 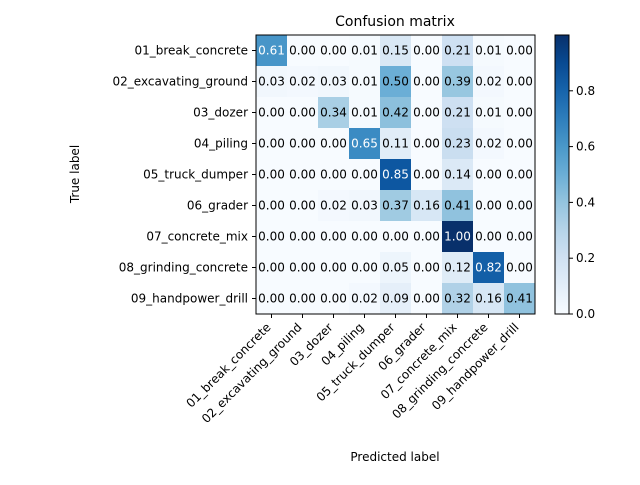 I want to click on y-tick-label: 01_break_concrete, so click(x=191, y=51).